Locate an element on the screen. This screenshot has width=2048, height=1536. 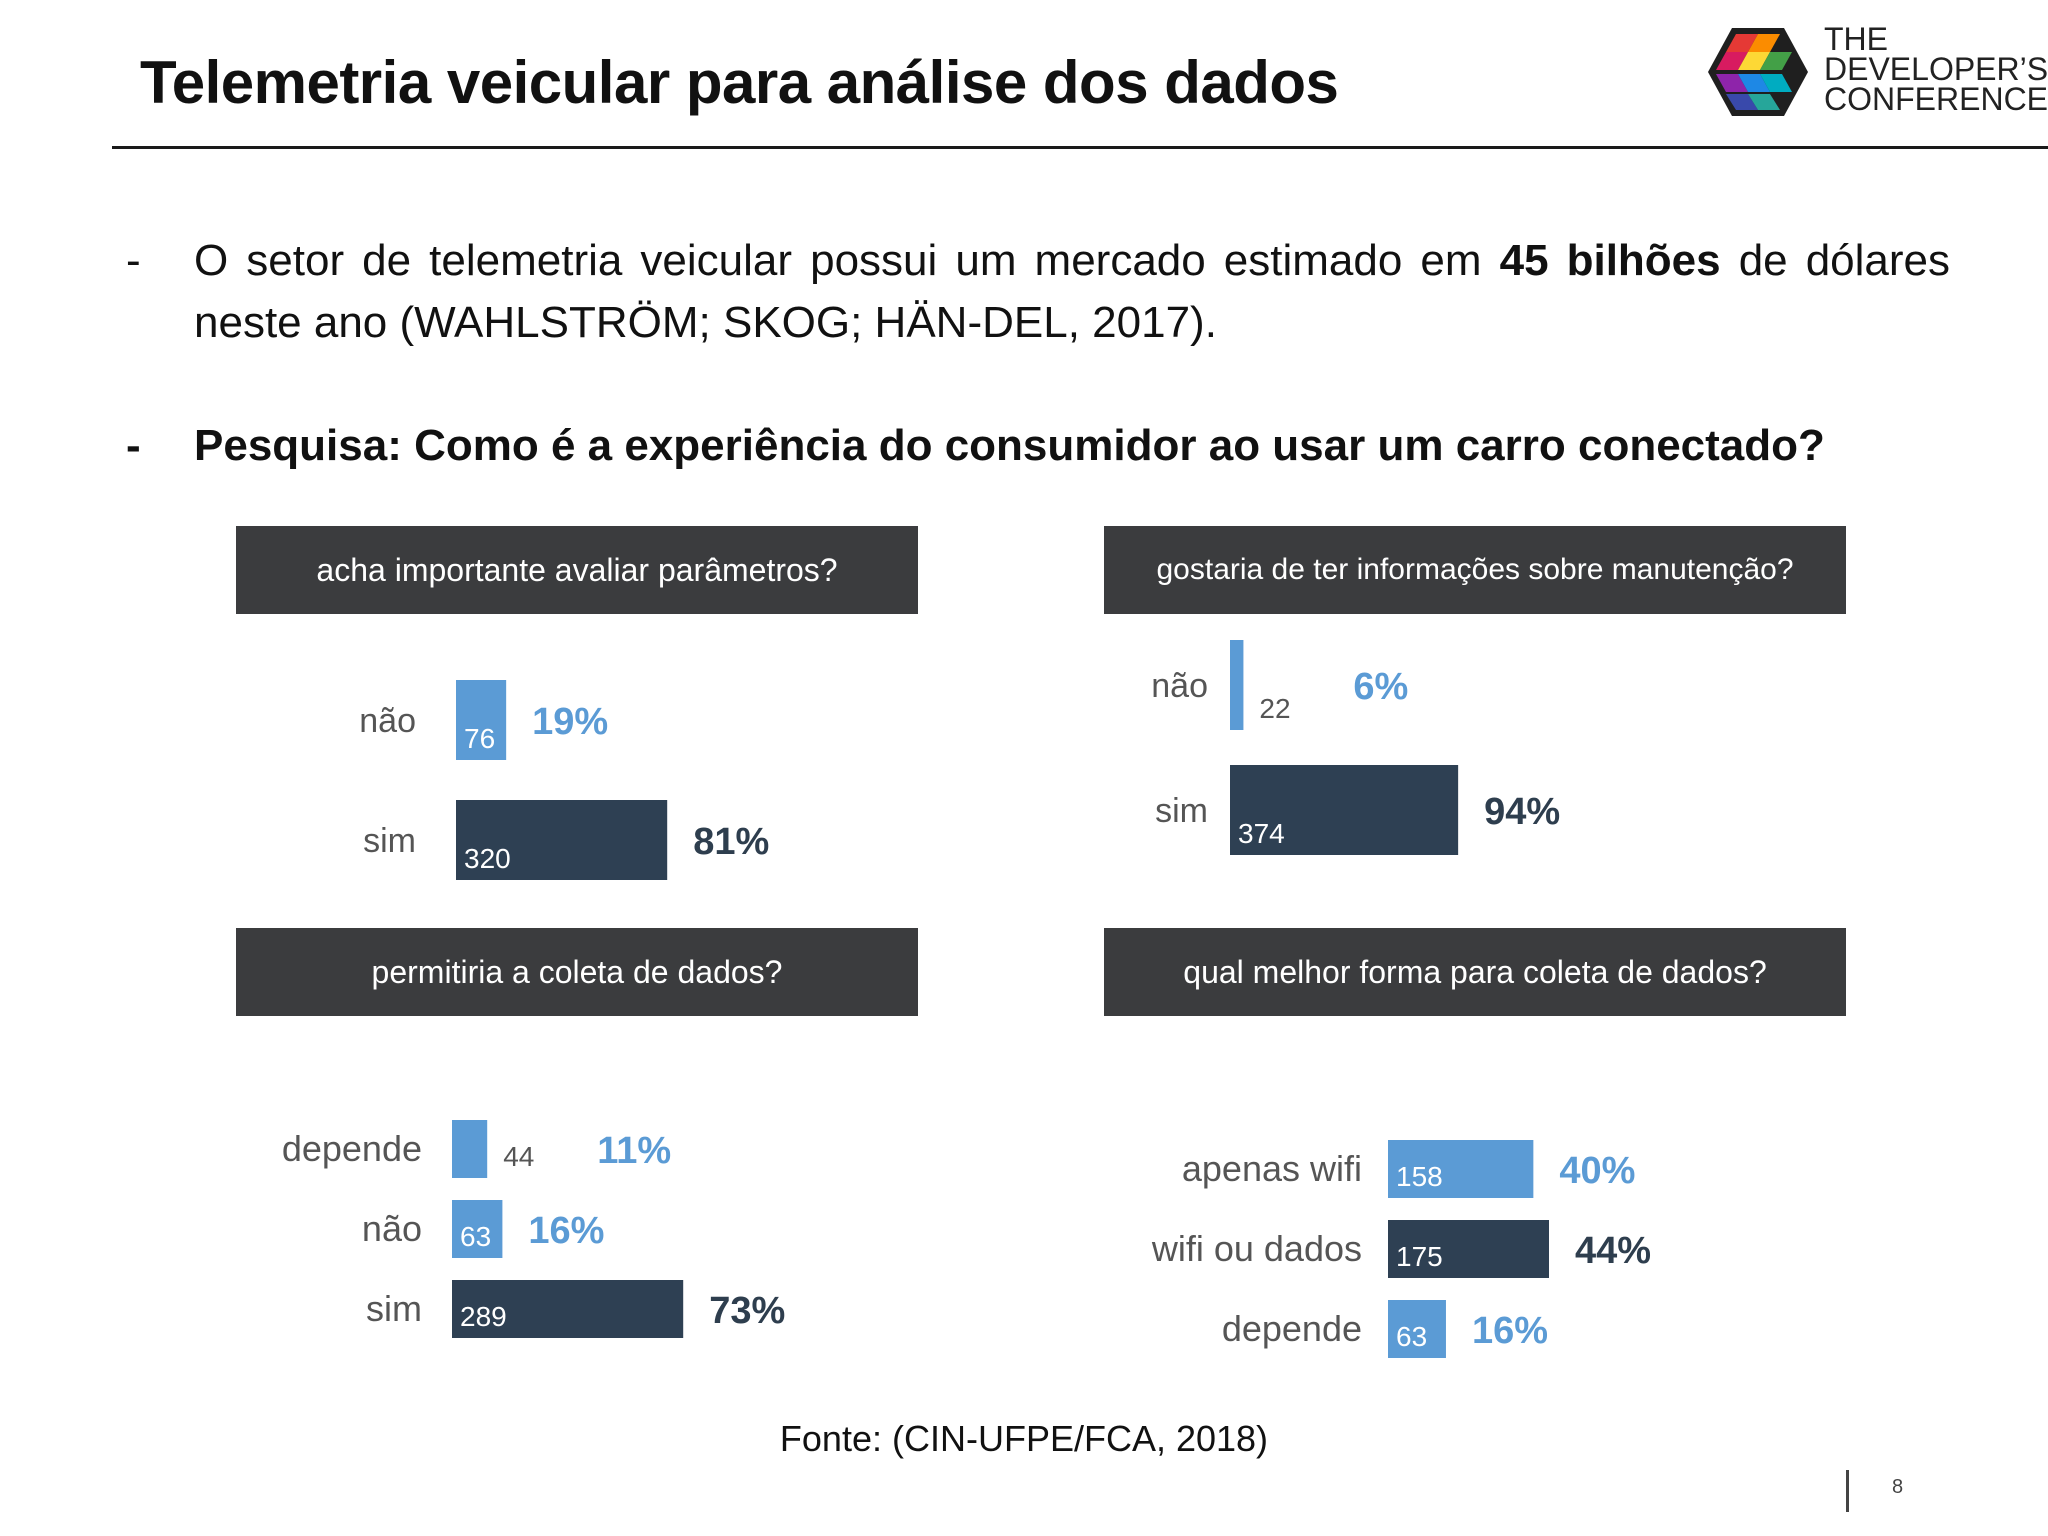
chart-1-title: acha importante avaliar parâmetros? is located at coordinates (577, 570).